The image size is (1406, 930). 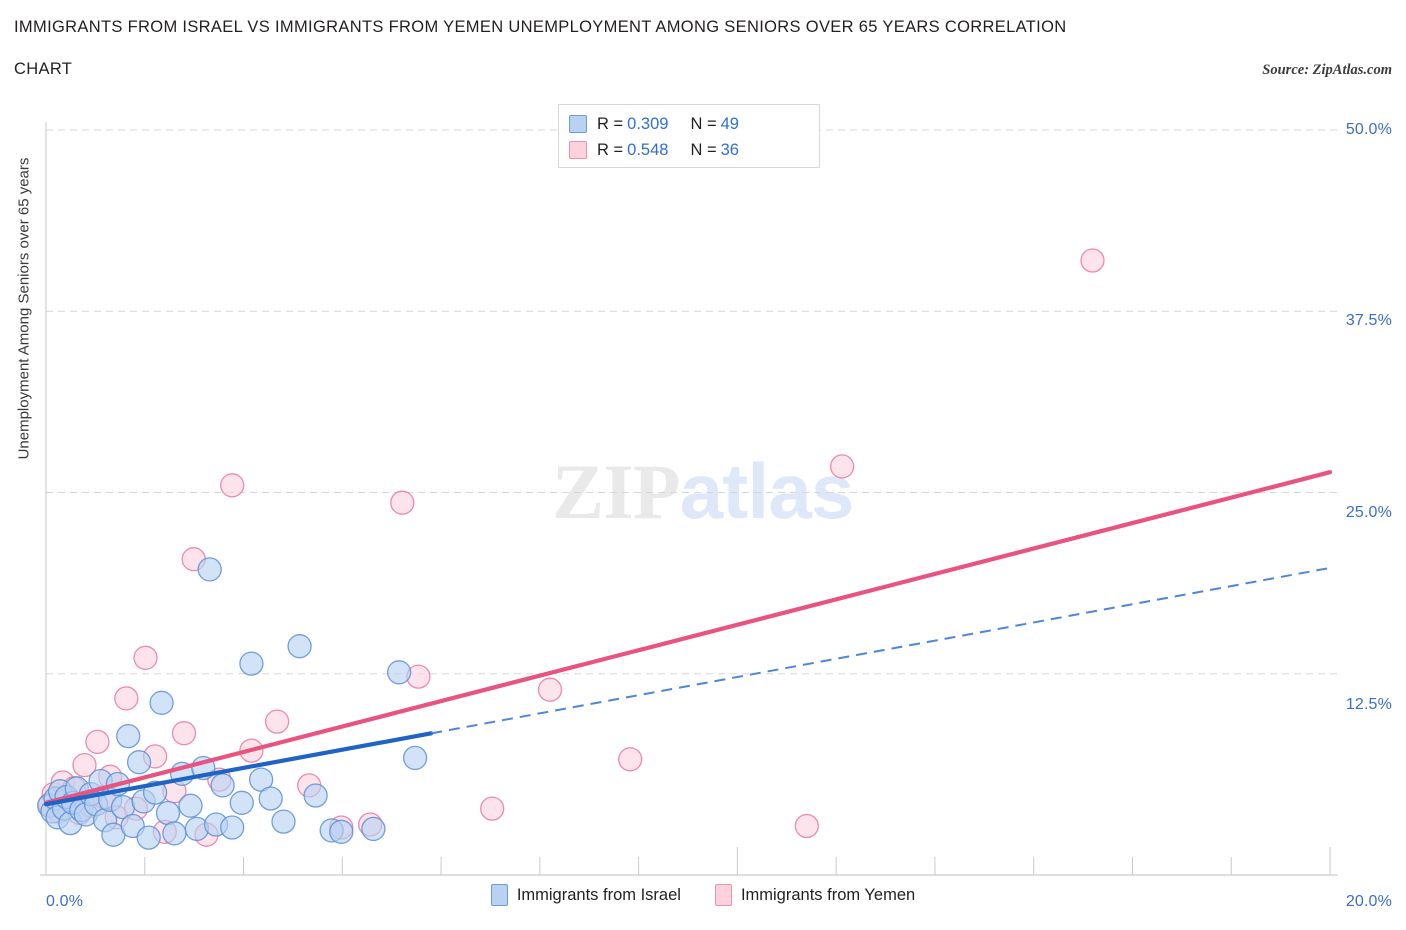 I want to click on x-axis-ticks, so click(x=688, y=861).